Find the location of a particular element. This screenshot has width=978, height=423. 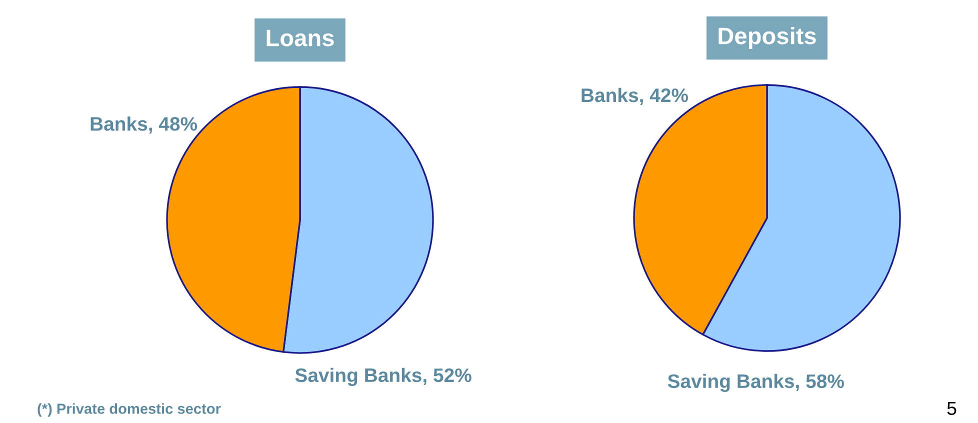

text: (*) Private domestic sector is located at coordinates (129, 410).